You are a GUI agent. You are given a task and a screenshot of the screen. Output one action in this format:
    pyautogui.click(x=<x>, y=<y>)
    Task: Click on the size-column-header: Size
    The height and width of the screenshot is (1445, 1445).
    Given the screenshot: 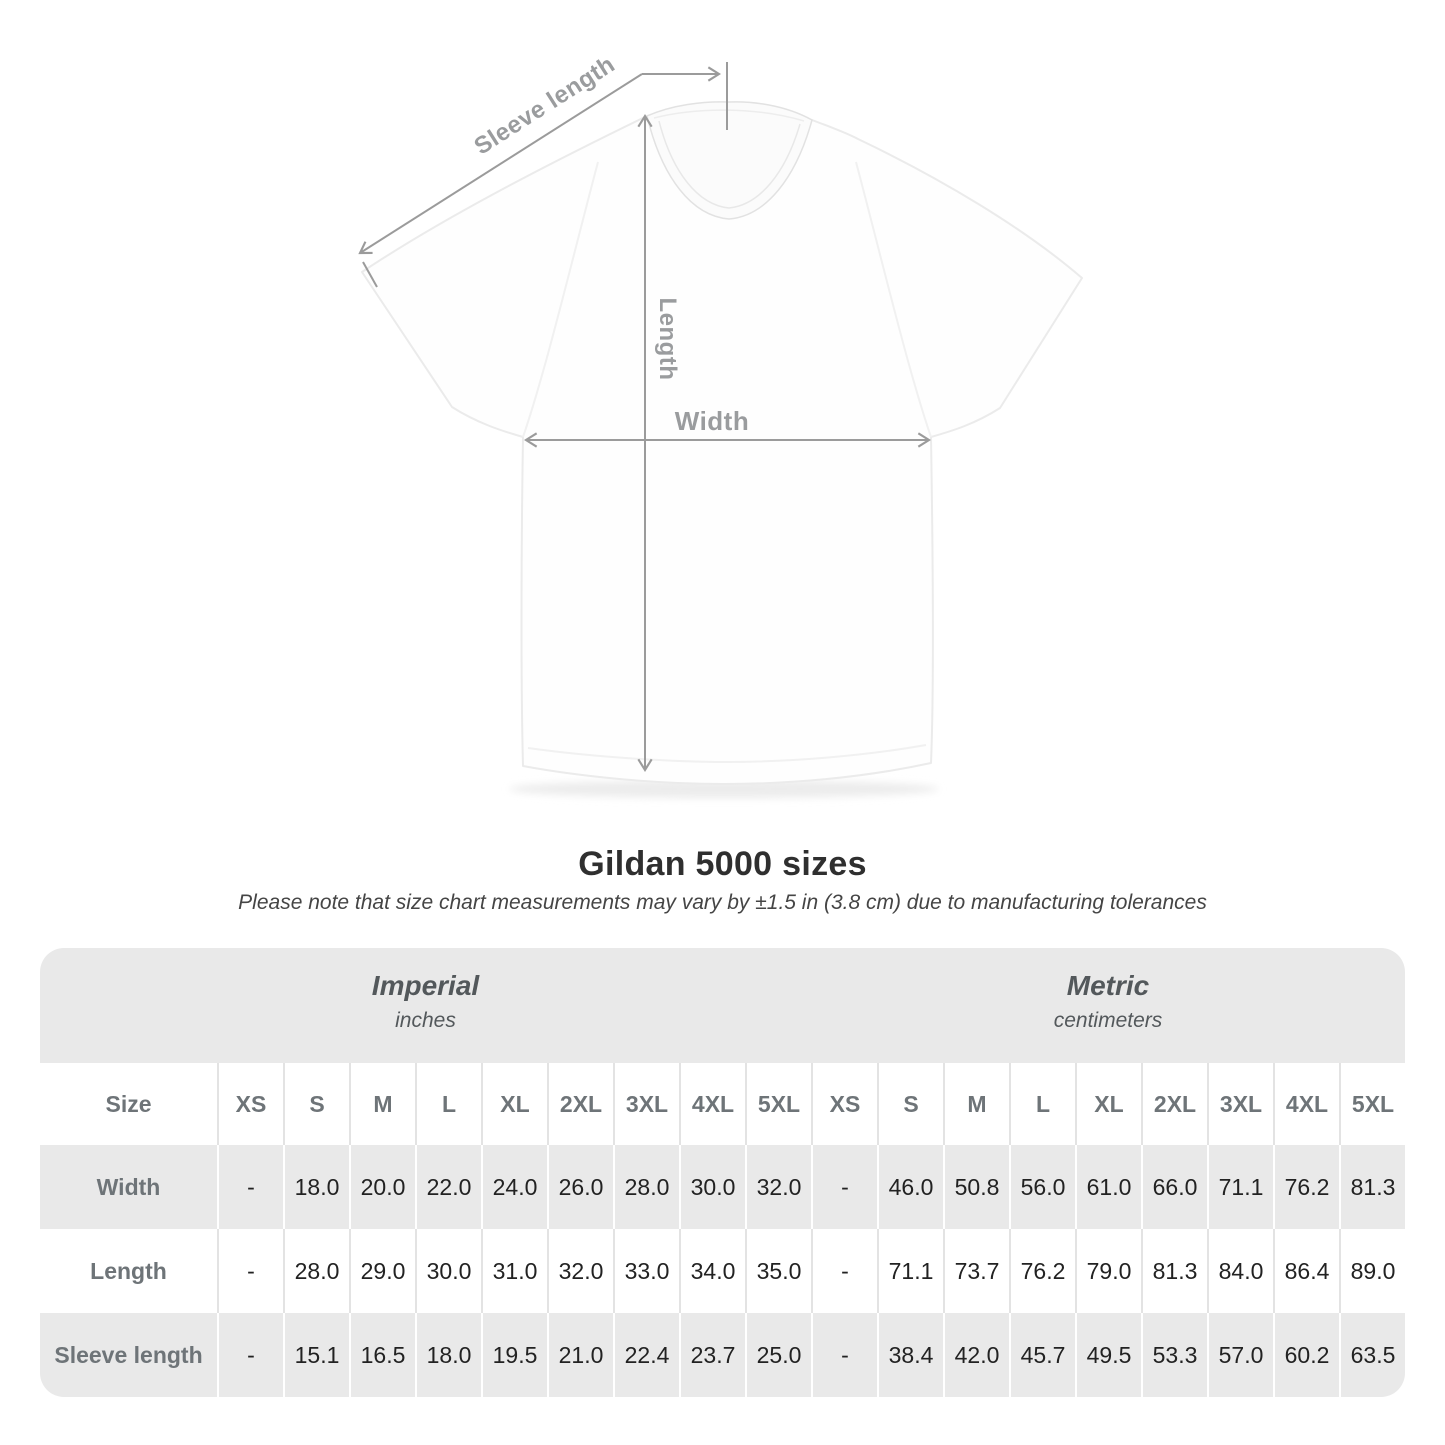 What is the action you would take?
    pyautogui.click(x=128, y=1104)
    